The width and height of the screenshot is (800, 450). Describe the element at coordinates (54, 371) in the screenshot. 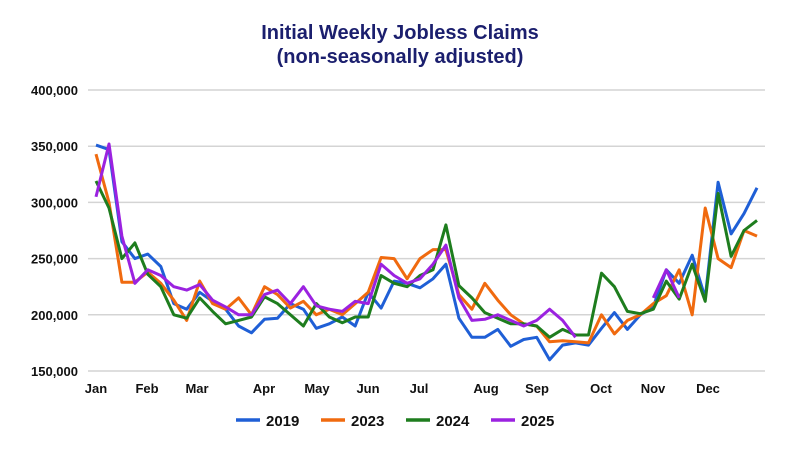

I see `y-tick-label: 150,000` at that location.